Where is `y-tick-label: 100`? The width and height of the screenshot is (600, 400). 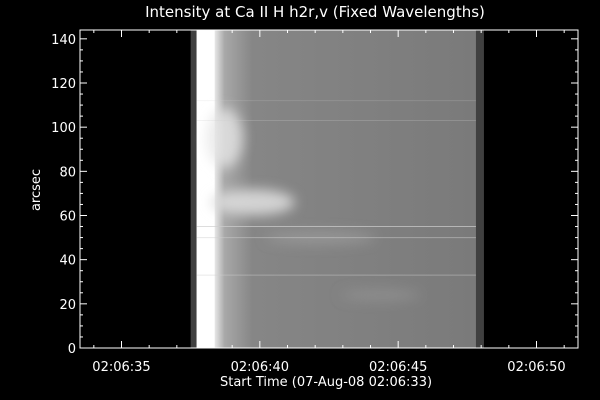 y-tick-label: 100 is located at coordinates (63, 128).